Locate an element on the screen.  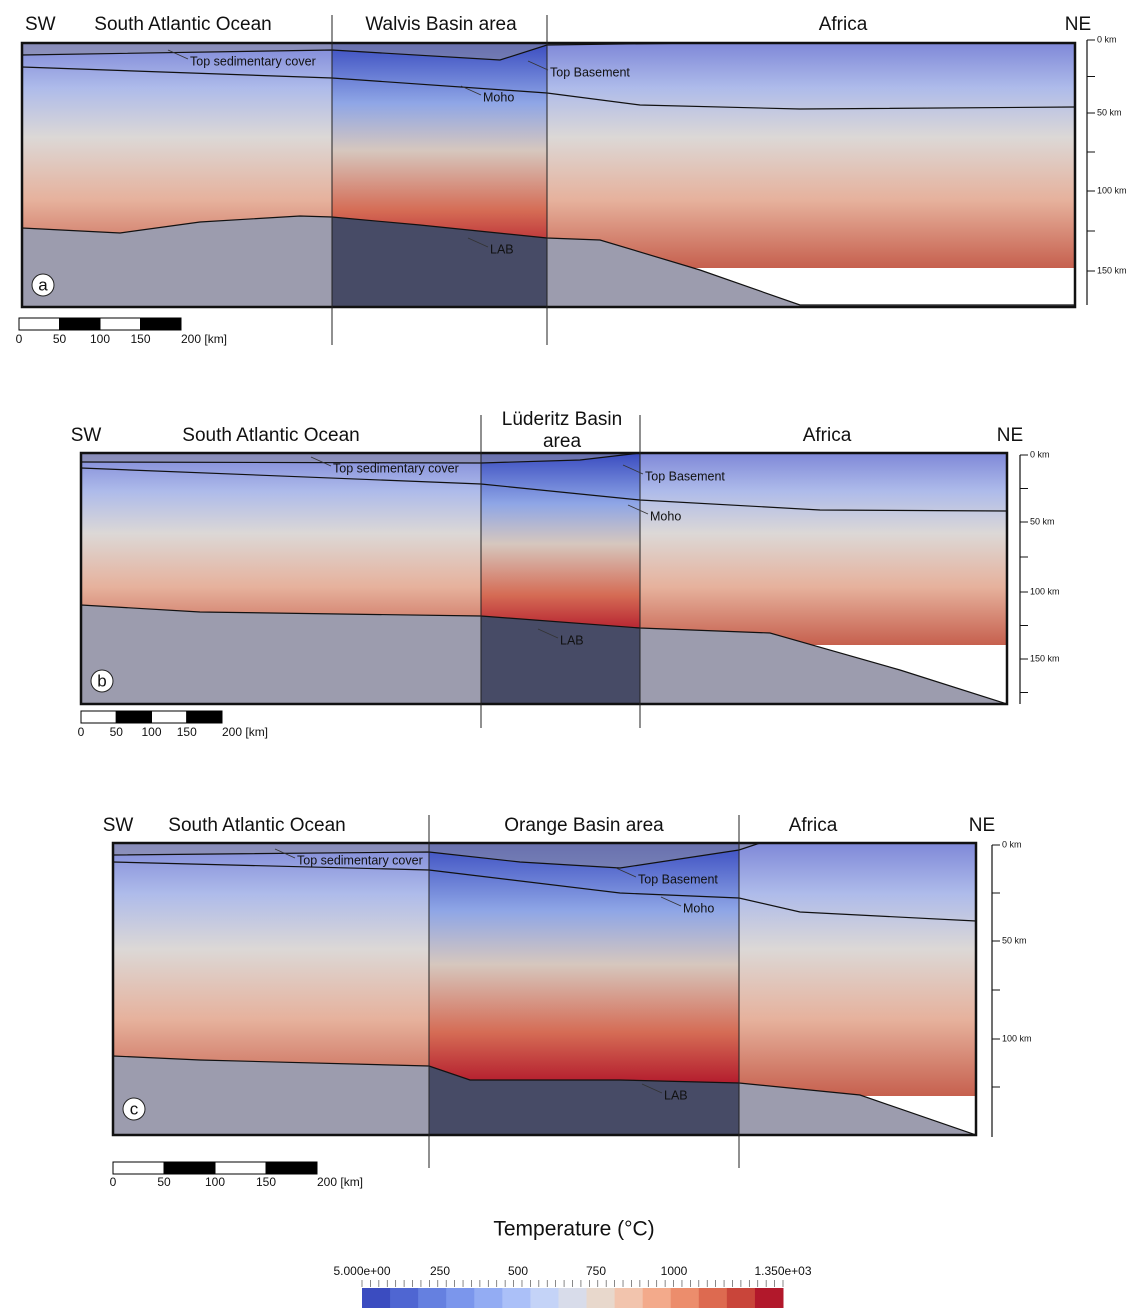
colorbar-label: 5.000e+00 is located at coordinates (361, 1271).